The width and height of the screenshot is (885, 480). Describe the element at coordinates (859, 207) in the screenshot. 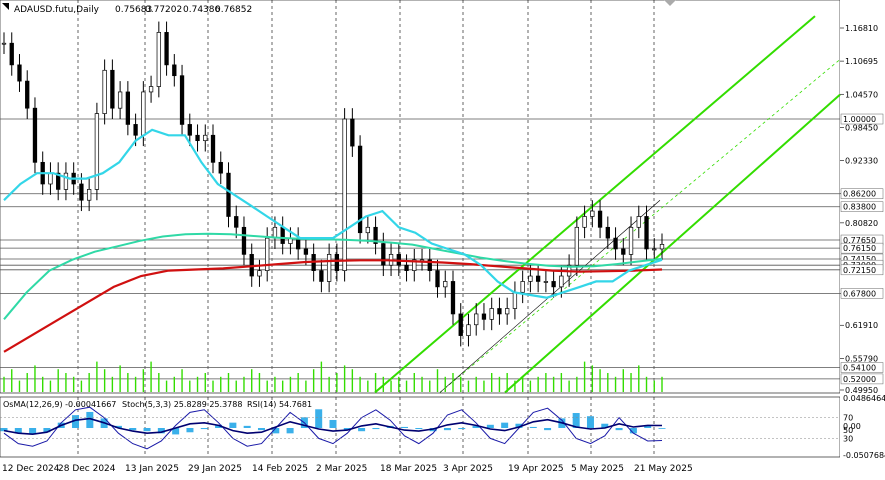

I see `level-label: 0.83800` at that location.